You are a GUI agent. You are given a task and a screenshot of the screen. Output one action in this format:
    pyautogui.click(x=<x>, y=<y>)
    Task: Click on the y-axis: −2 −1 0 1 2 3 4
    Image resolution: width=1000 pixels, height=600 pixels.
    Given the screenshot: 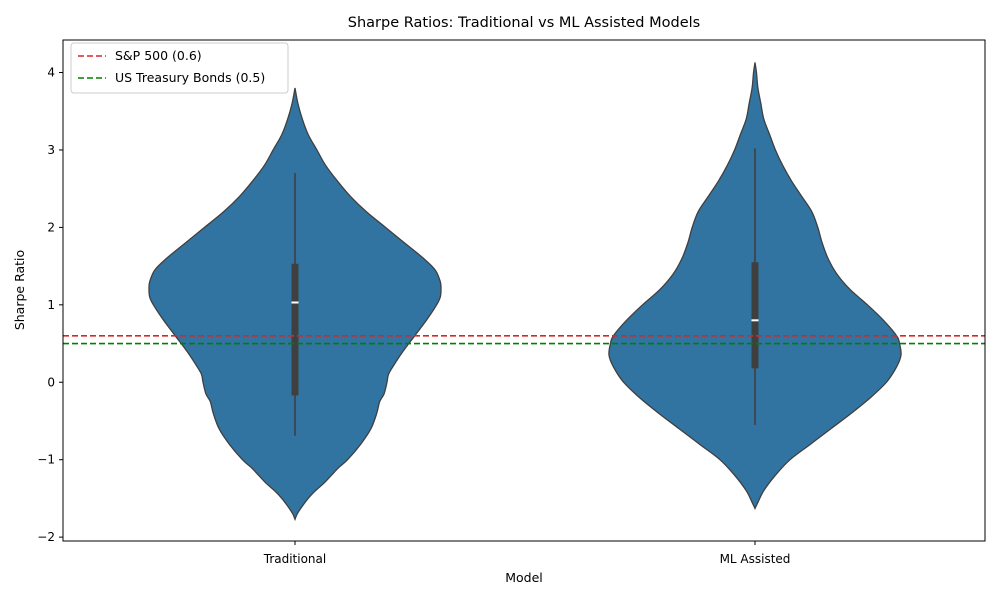 What is the action you would take?
    pyautogui.click(x=50, y=305)
    